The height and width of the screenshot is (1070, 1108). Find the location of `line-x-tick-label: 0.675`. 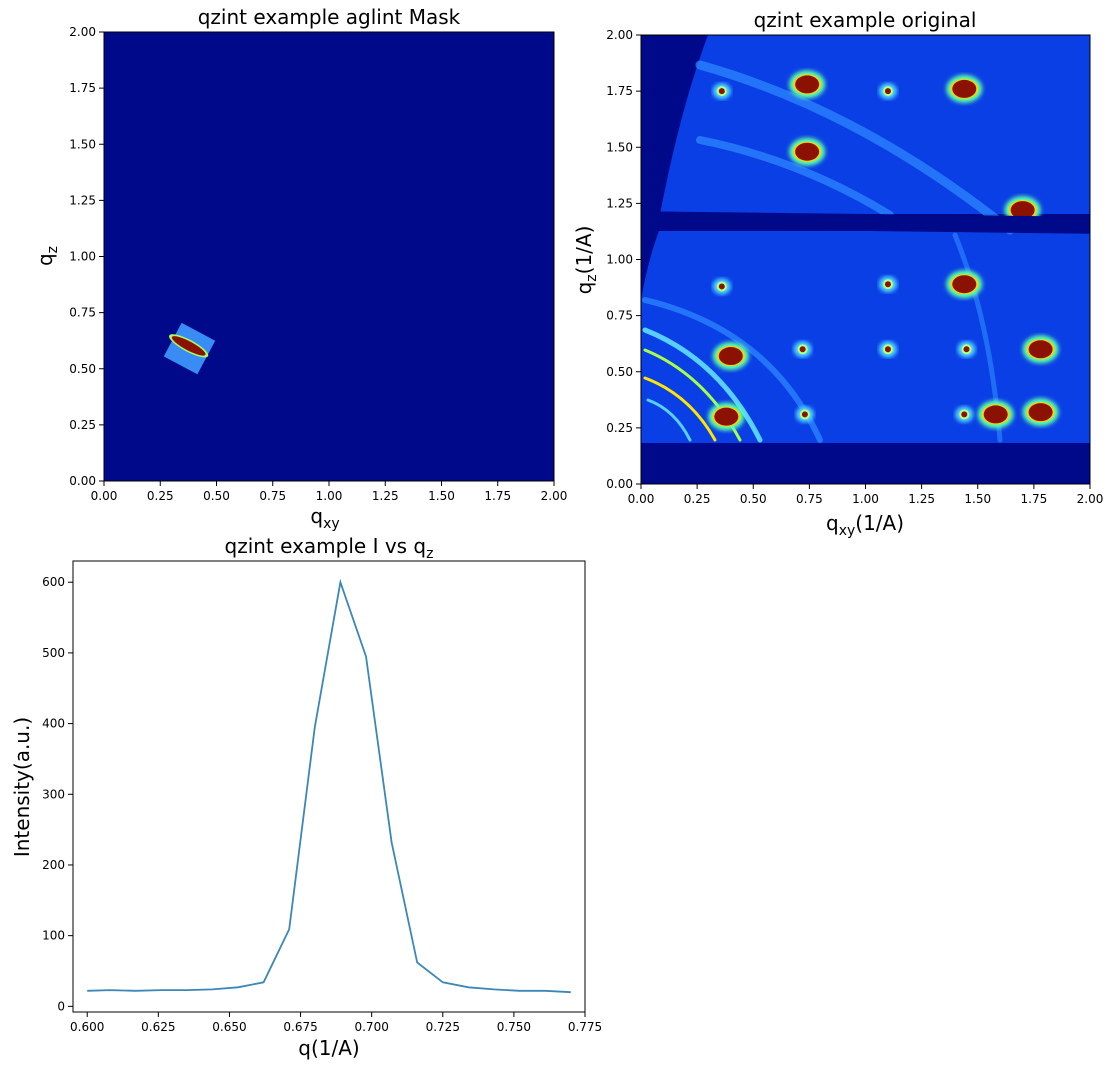

line-x-tick-label: 0.675 is located at coordinates (300, 1027).